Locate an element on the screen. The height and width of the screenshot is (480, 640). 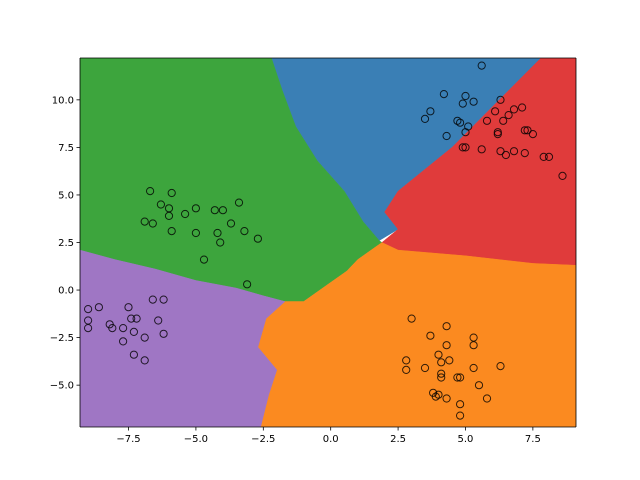
y-tick-label: 2.5 is located at coordinates (66, 243).